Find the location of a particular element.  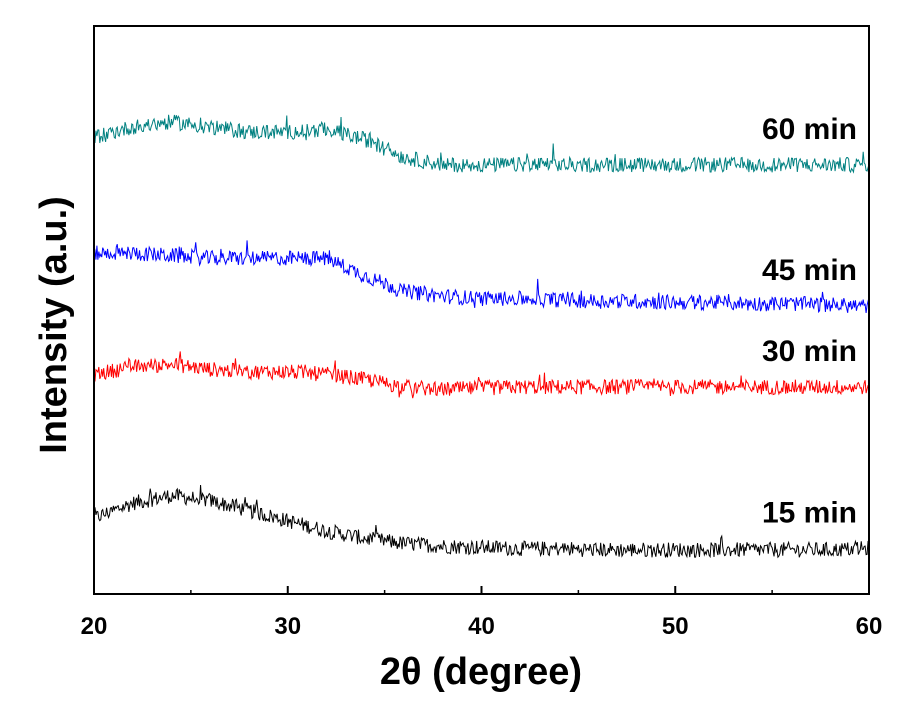

y-axis-title: Intensity (a.u.) is located at coordinates (54, 325).